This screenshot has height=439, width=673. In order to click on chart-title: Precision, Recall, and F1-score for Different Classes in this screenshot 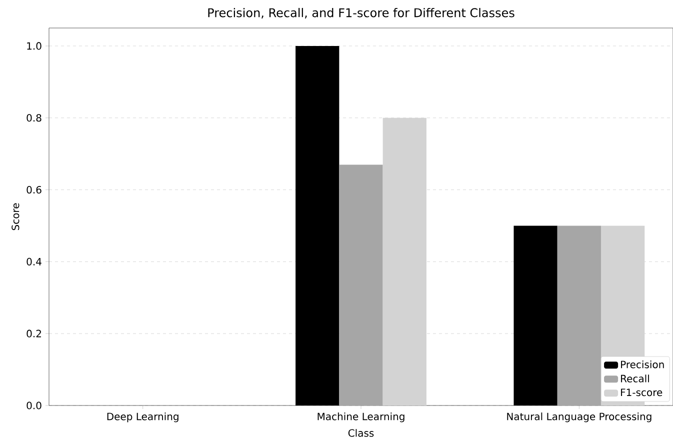, I will do `click(361, 13)`.